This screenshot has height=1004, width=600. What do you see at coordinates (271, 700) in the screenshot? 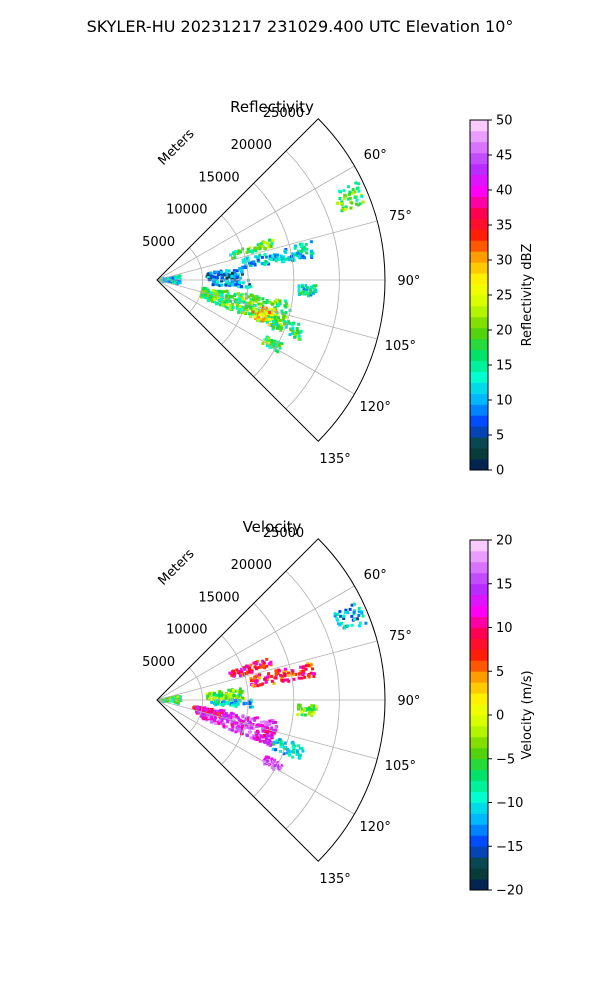
I see `sector-frame` at bounding box center [271, 700].